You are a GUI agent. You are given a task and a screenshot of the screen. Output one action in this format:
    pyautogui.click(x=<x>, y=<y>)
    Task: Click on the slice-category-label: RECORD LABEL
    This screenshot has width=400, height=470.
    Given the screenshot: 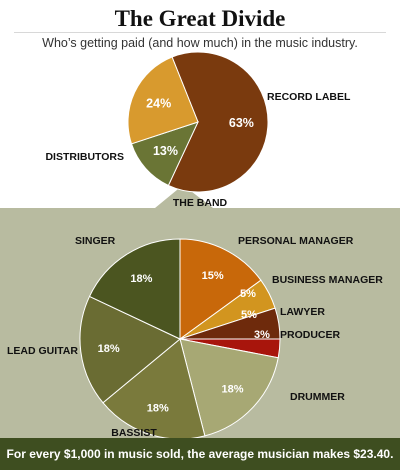 What is the action you would take?
    pyautogui.click(x=309, y=97)
    